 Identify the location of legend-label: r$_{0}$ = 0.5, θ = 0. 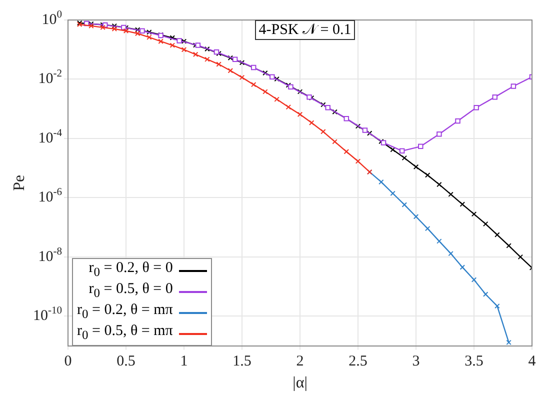
(130, 291).